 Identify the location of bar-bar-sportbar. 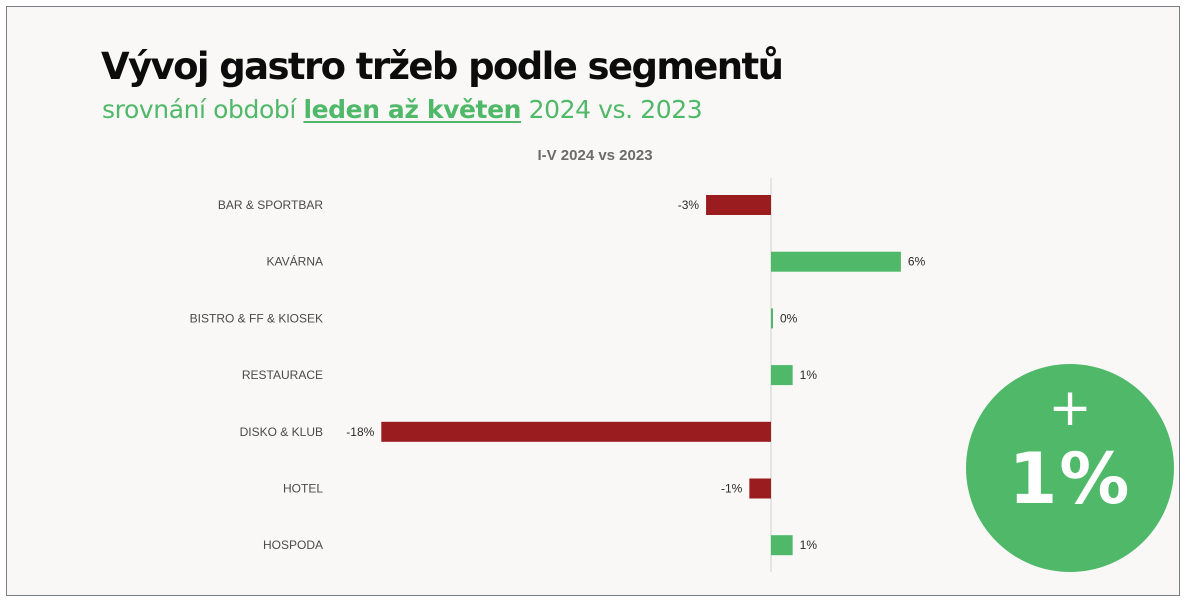
(738, 205).